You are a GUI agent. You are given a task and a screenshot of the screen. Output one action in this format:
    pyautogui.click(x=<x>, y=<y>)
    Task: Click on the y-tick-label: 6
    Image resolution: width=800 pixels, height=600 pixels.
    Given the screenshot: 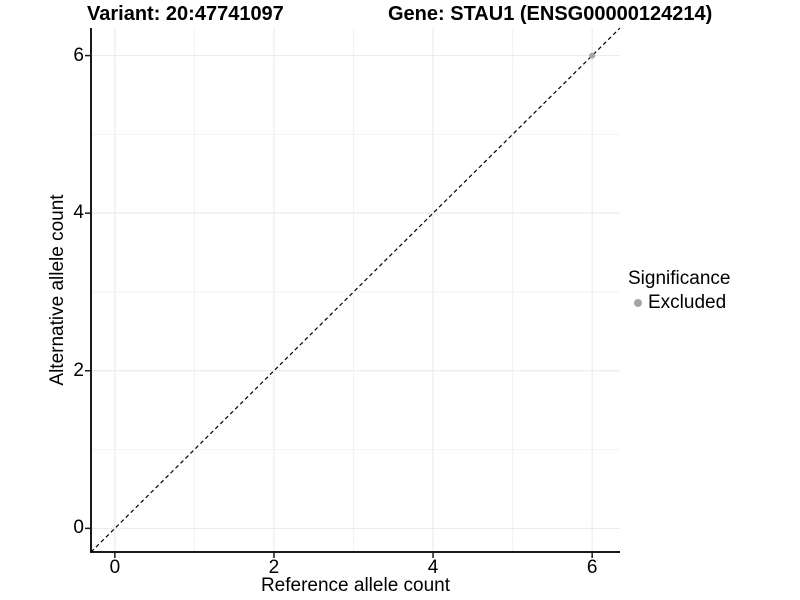 What is the action you would take?
    pyautogui.click(x=78, y=55)
    